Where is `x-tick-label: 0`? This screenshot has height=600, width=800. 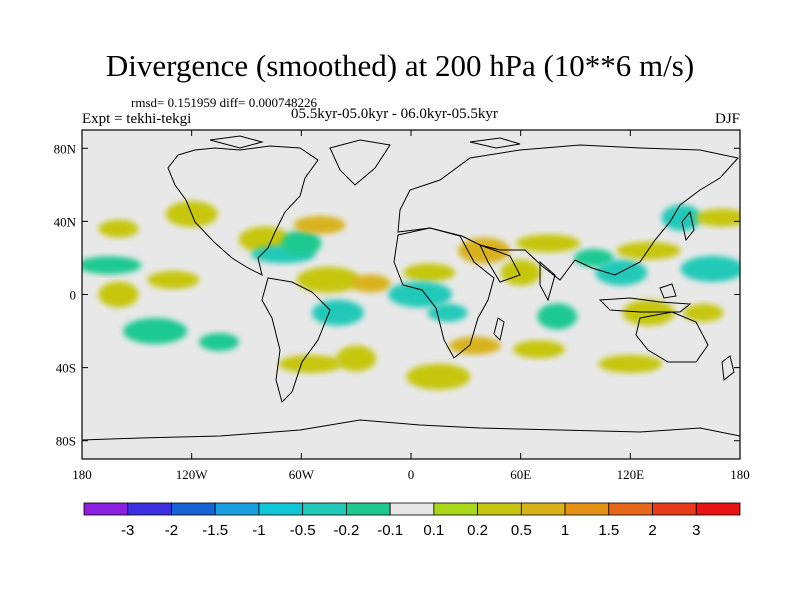
x-tick-label: 0 is located at coordinates (411, 474).